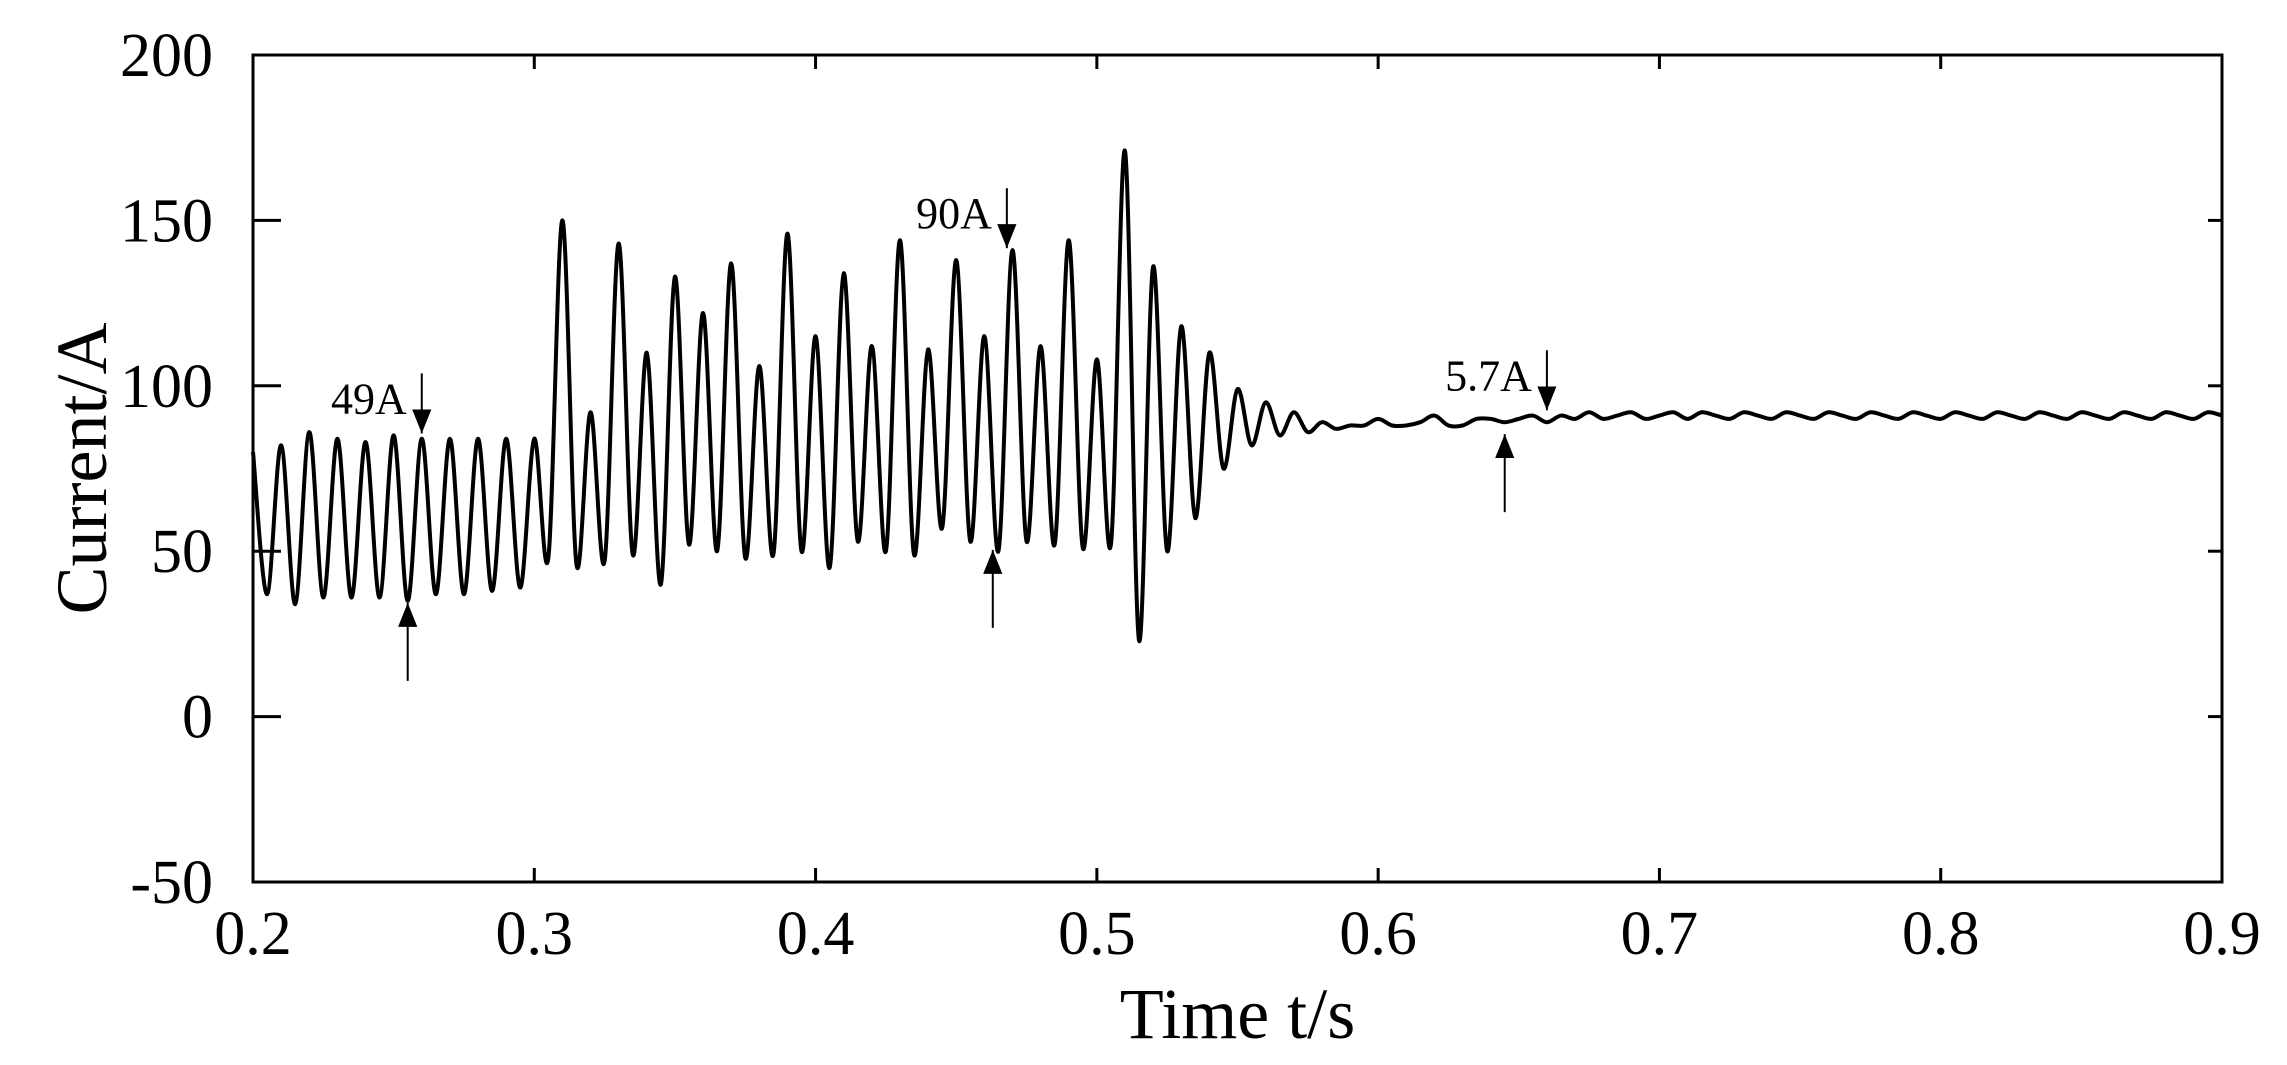 The height and width of the screenshot is (1065, 2287). What do you see at coordinates (2222, 934) in the screenshot?
I see `x-tick-label: 0.9` at bounding box center [2222, 934].